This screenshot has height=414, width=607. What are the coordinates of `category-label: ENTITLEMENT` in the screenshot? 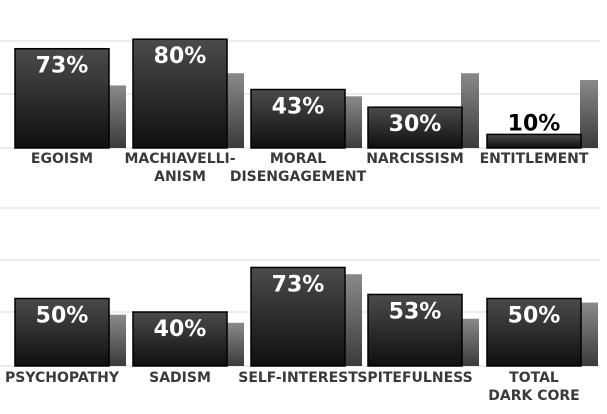 It's located at (534, 159).